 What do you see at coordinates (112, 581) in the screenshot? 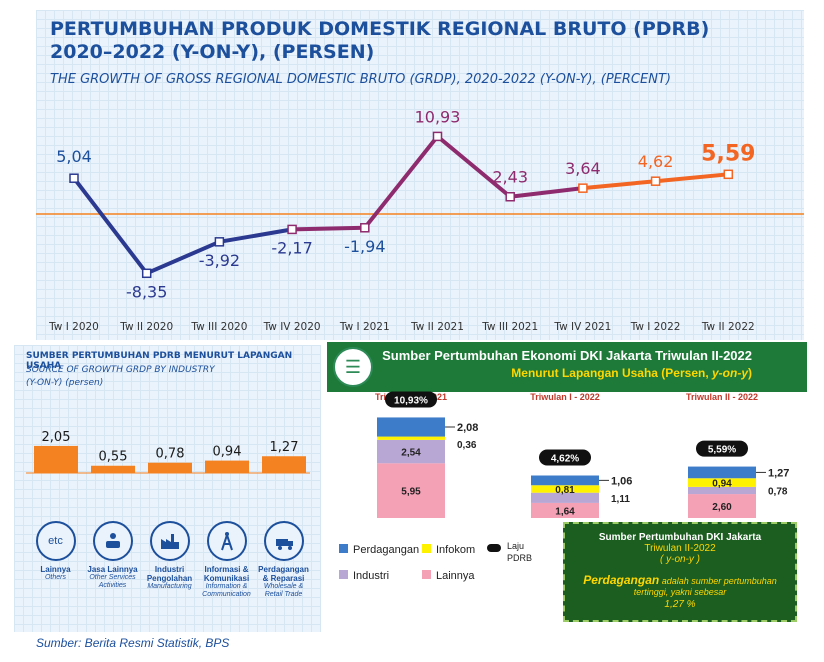
I see `industry-en: Other Services Activities` at bounding box center [112, 581].